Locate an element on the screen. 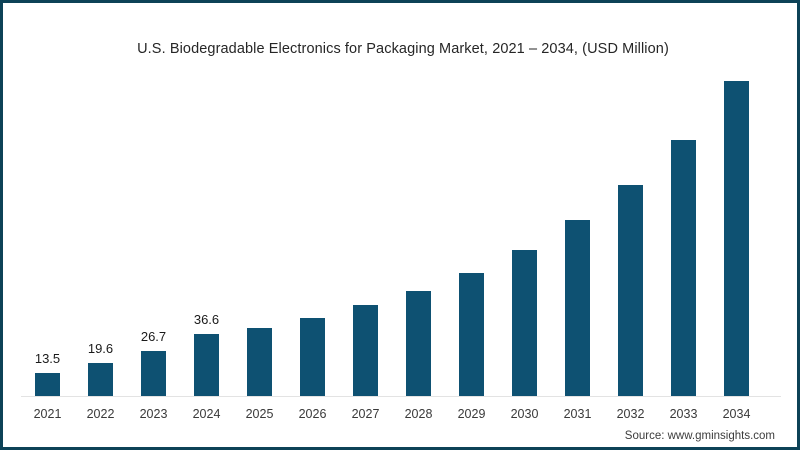  x-tick-label-2029: 2029 is located at coordinates (471, 414).